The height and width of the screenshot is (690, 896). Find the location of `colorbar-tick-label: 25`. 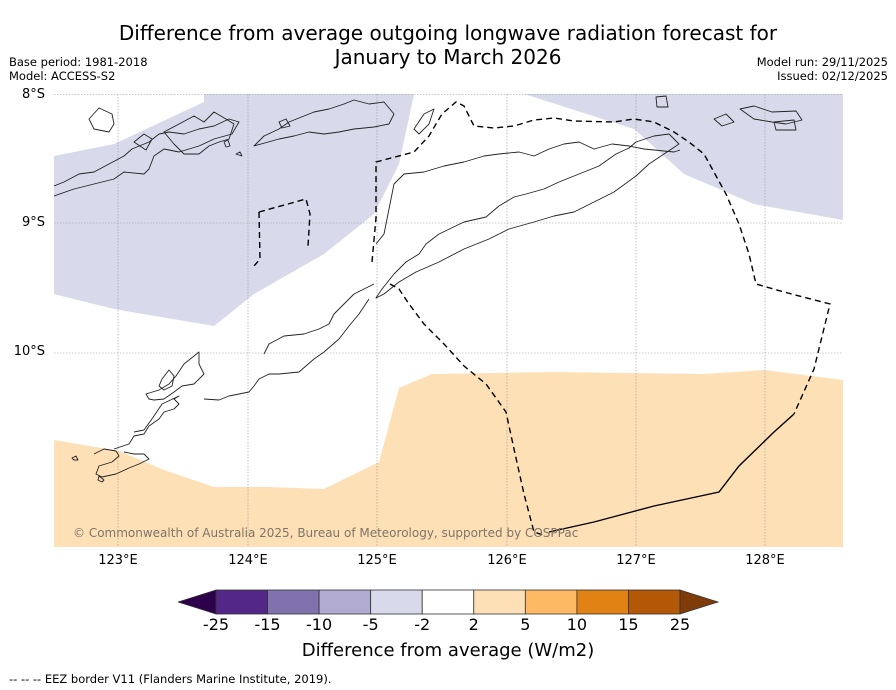

colorbar-tick-label: 25 is located at coordinates (680, 624).